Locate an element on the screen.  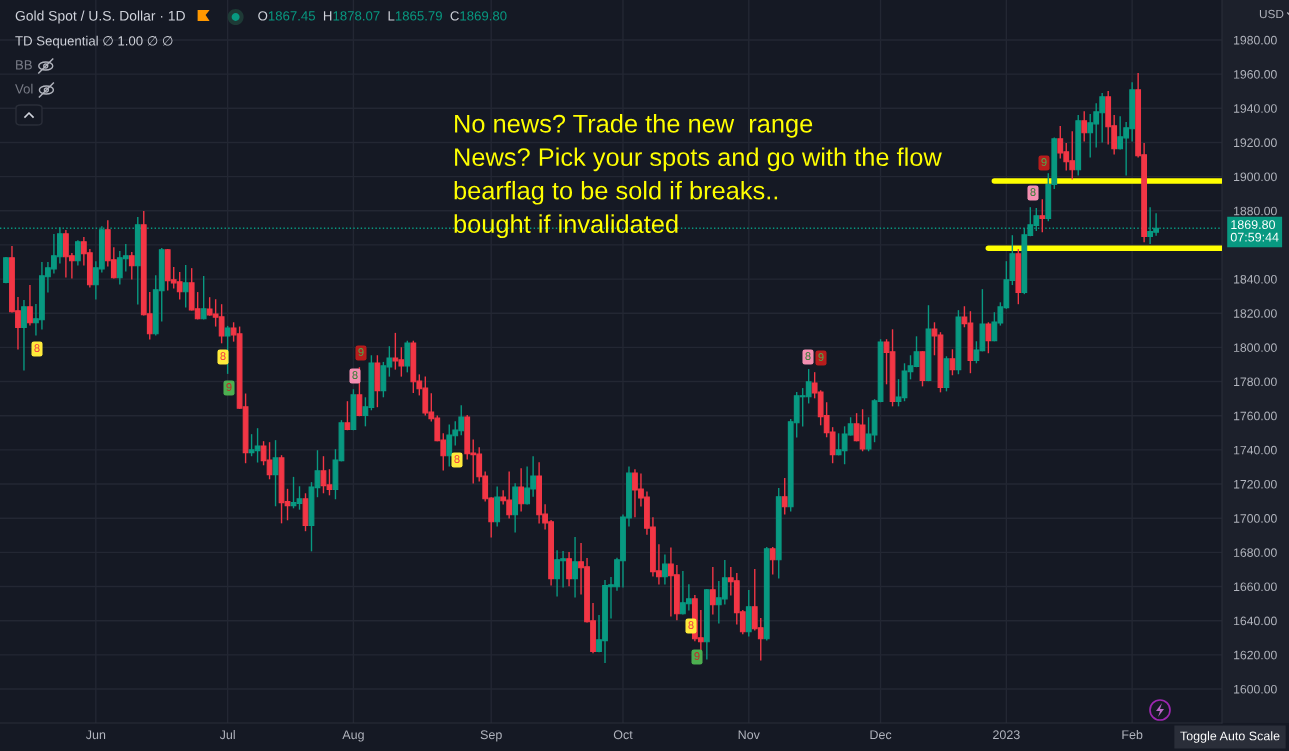
x-tick-label: Sep is located at coordinates (491, 736).